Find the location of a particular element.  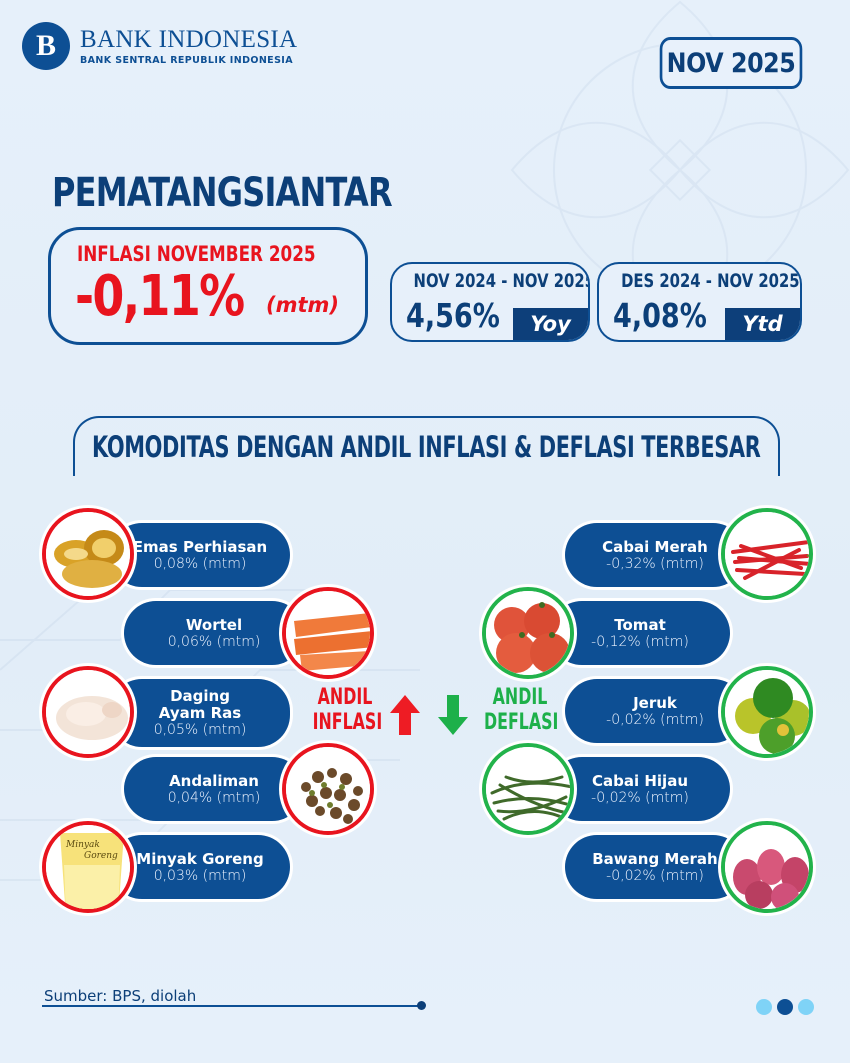

chicken-photo-icon is located at coordinates (88, 712).